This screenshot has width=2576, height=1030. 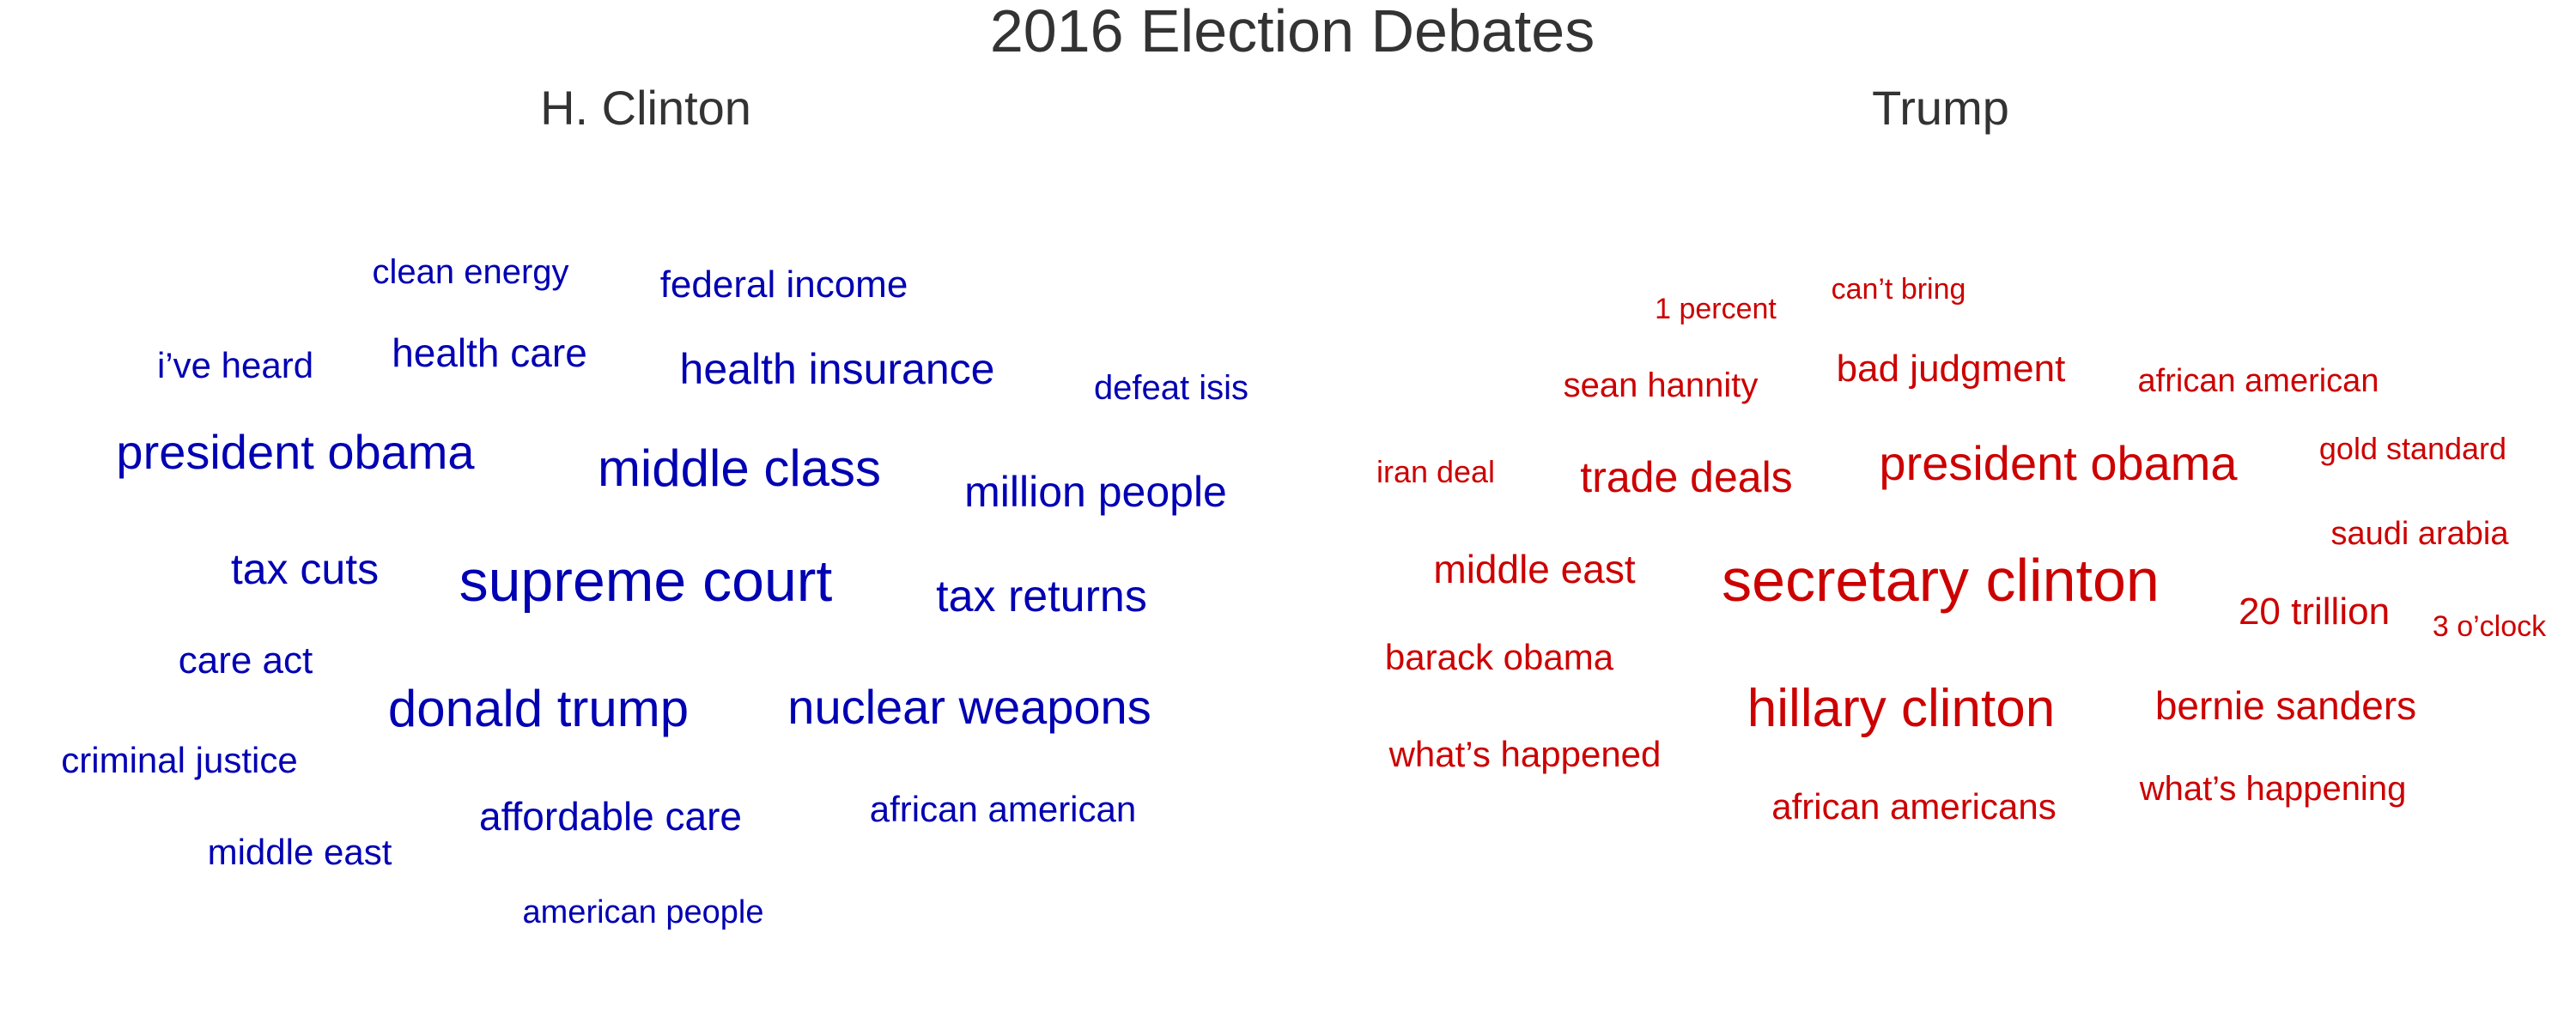 I want to click on trump-word-secretary-clinton: secretary clinton, so click(x=1941, y=580).